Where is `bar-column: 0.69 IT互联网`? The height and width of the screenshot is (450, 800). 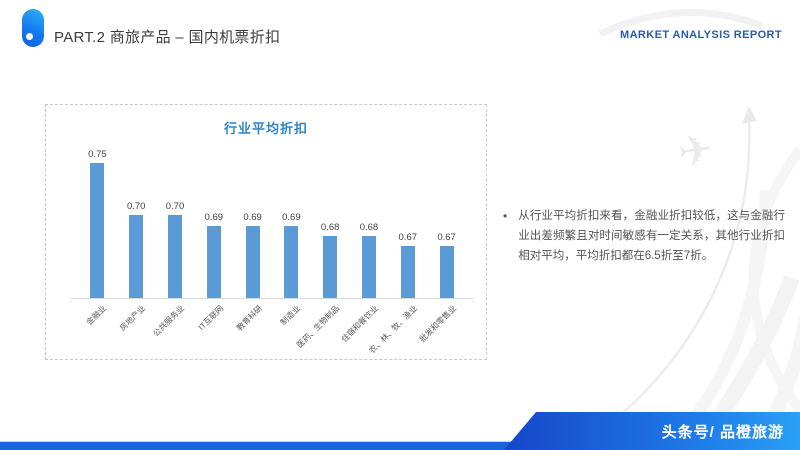
bar-column: 0.69 IT互联网 is located at coordinates (213, 218).